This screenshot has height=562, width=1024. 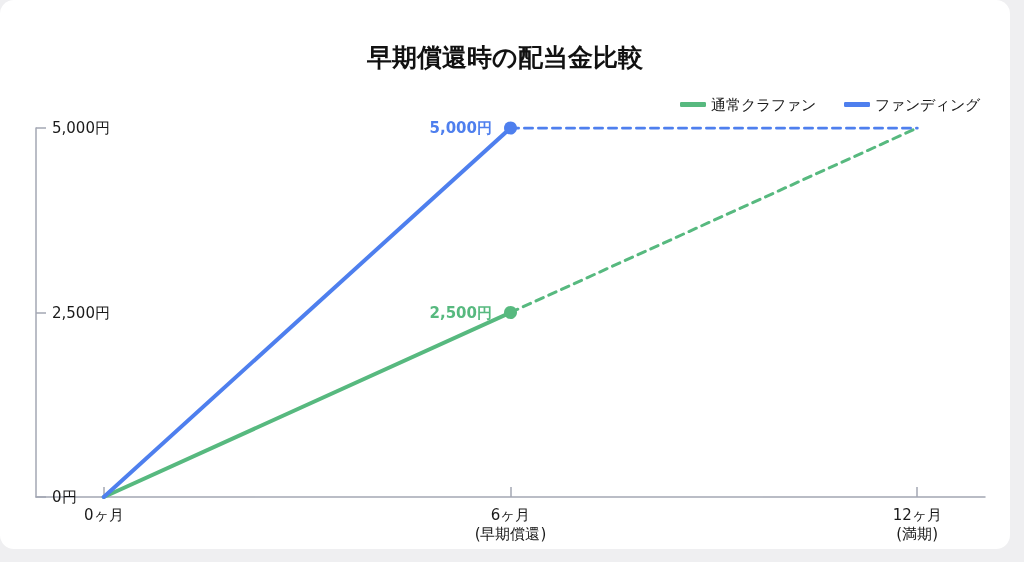 What do you see at coordinates (763, 104) in the screenshot?
I see `legend-label: 通常クラファン` at bounding box center [763, 104].